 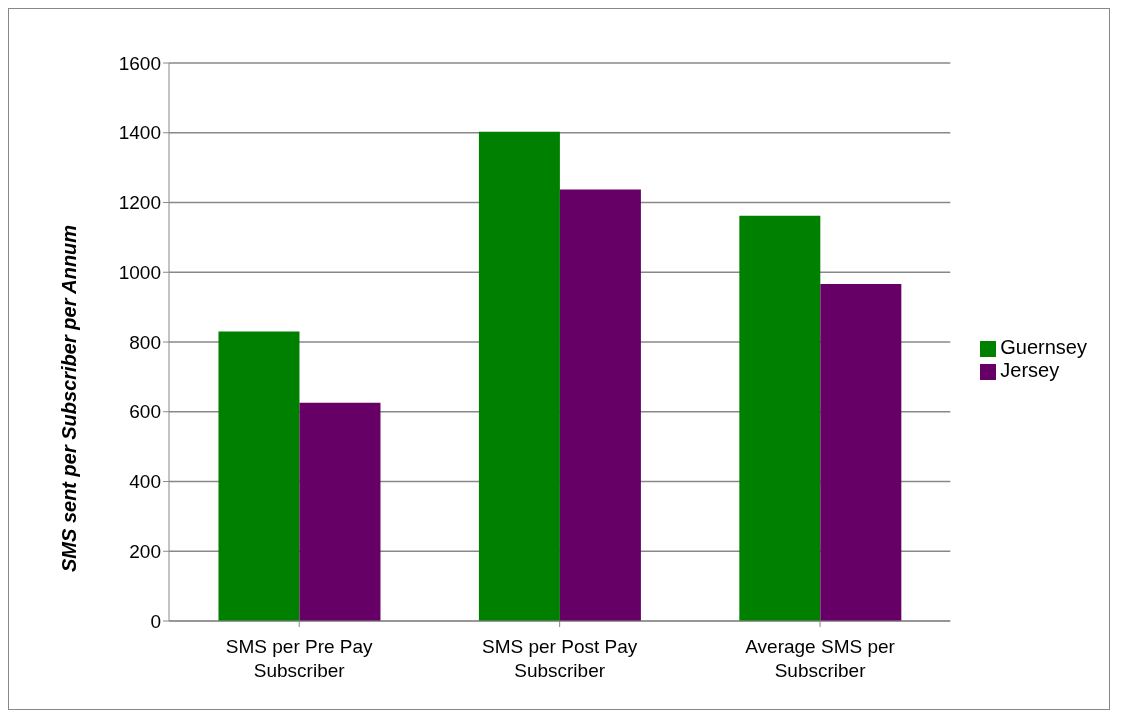 I want to click on y-tick-label: 1400, so click(x=139, y=133).